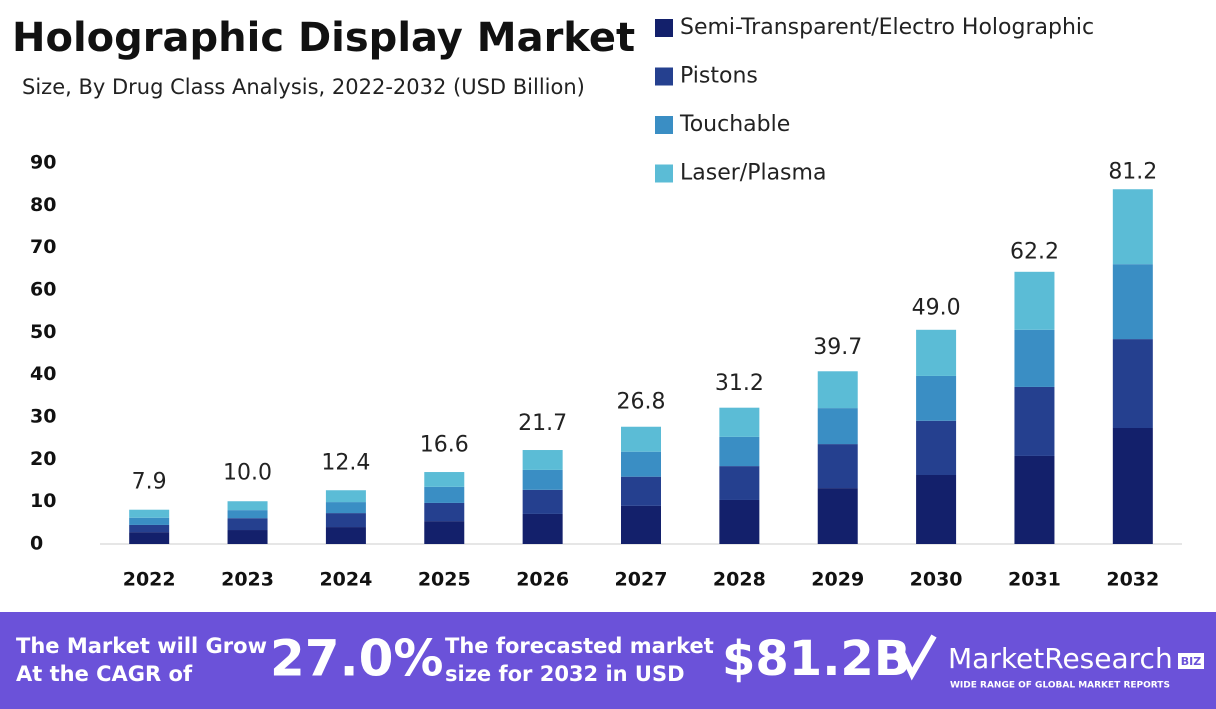 This screenshot has width=1216, height=709. What do you see at coordinates (43, 290) in the screenshot?
I see `y-tick-label: 60` at bounding box center [43, 290].